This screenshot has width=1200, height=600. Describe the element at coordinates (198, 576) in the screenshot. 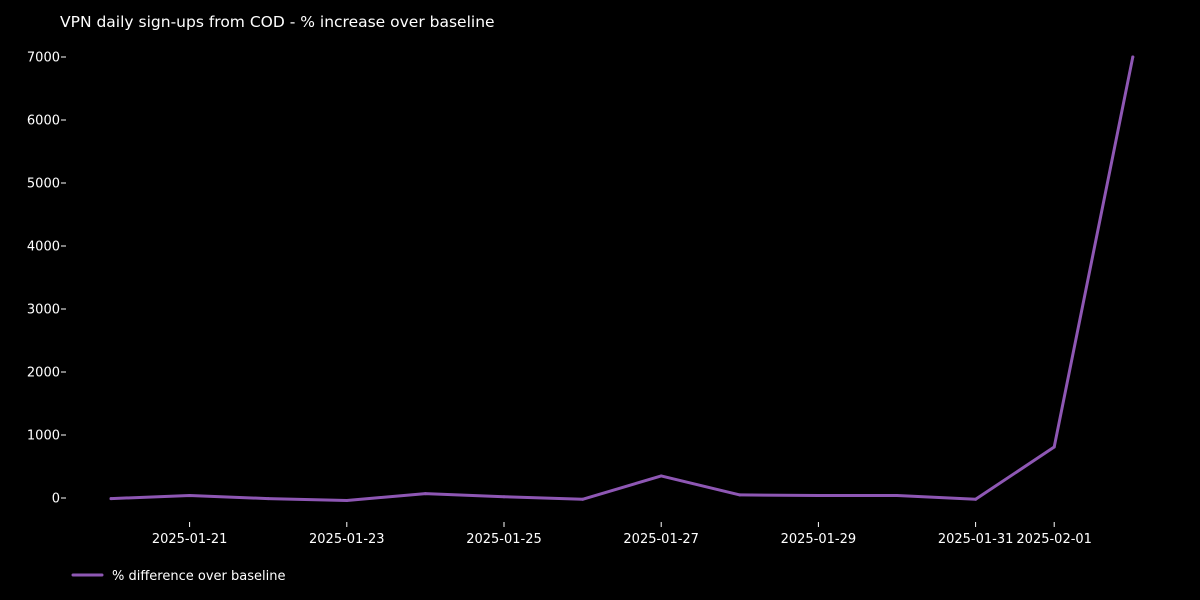

I see `legend-label: % difference over baseline` at that location.